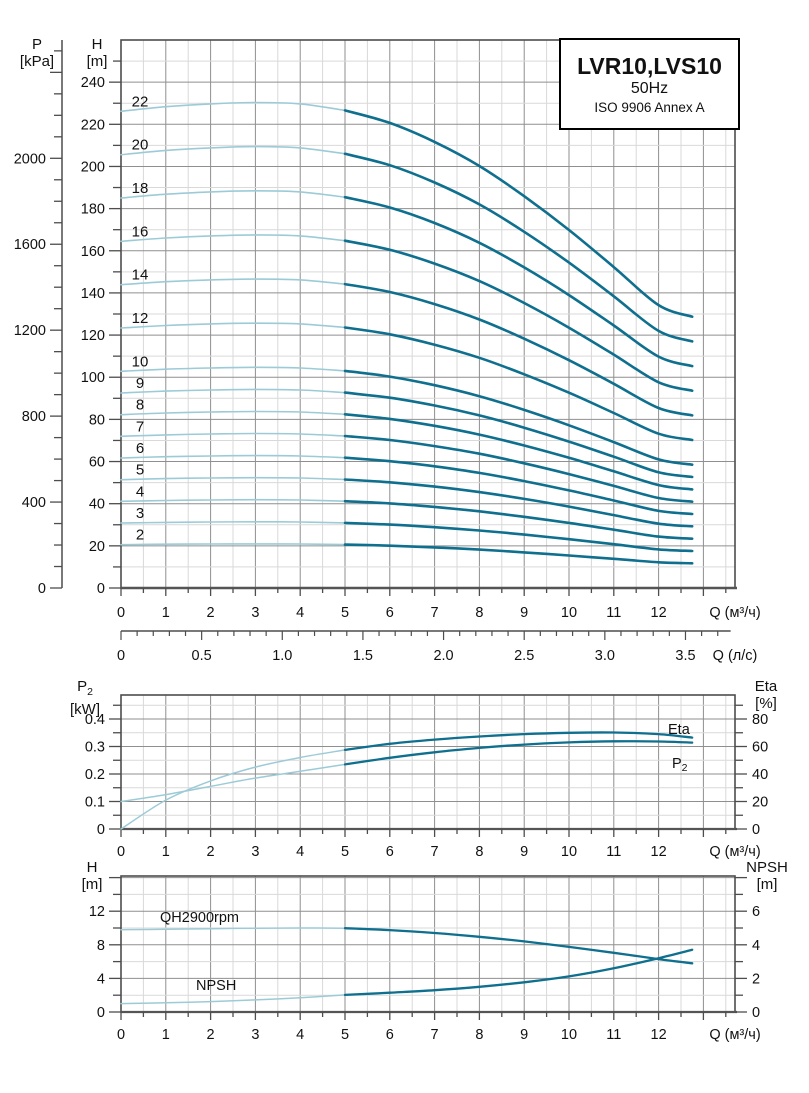  I want to click on stage-label-7: 7, so click(140, 426).